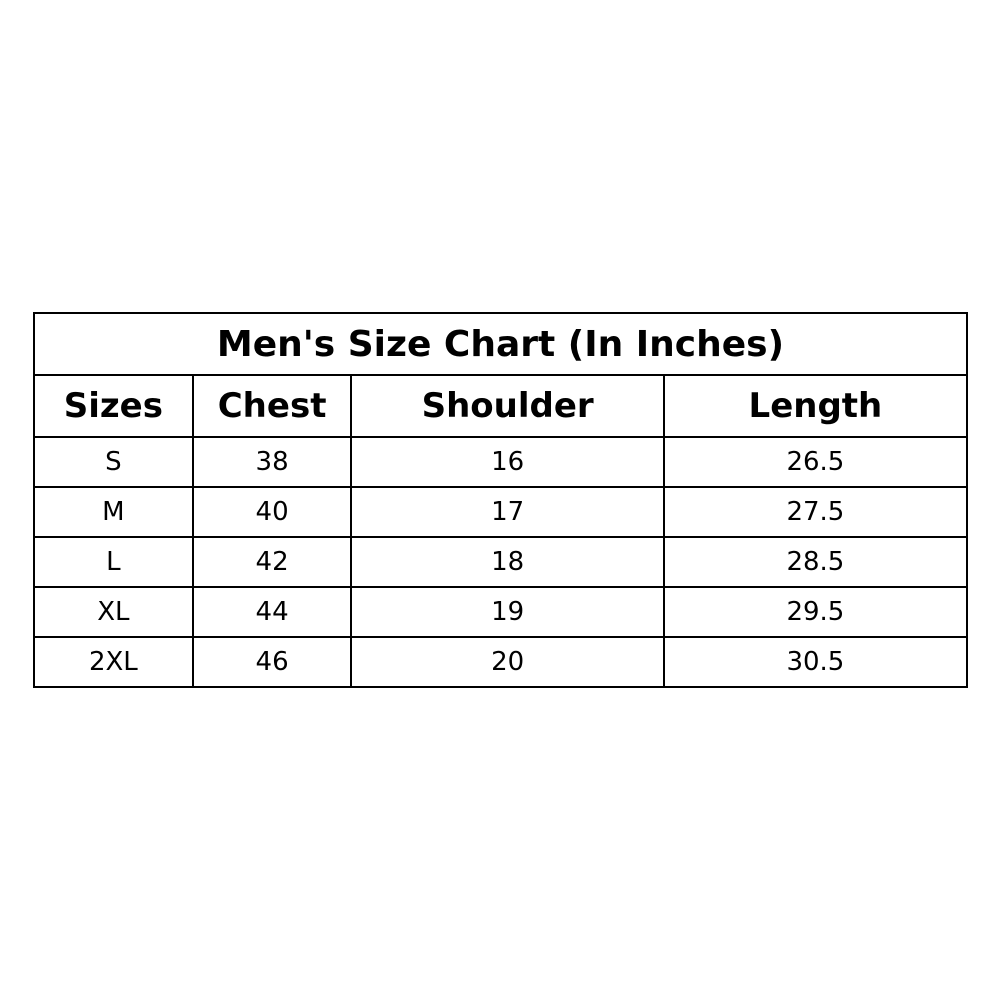 The height and width of the screenshot is (1000, 1000). Describe the element at coordinates (815, 612) in the screenshot. I see `cell-length: 29.5` at that location.